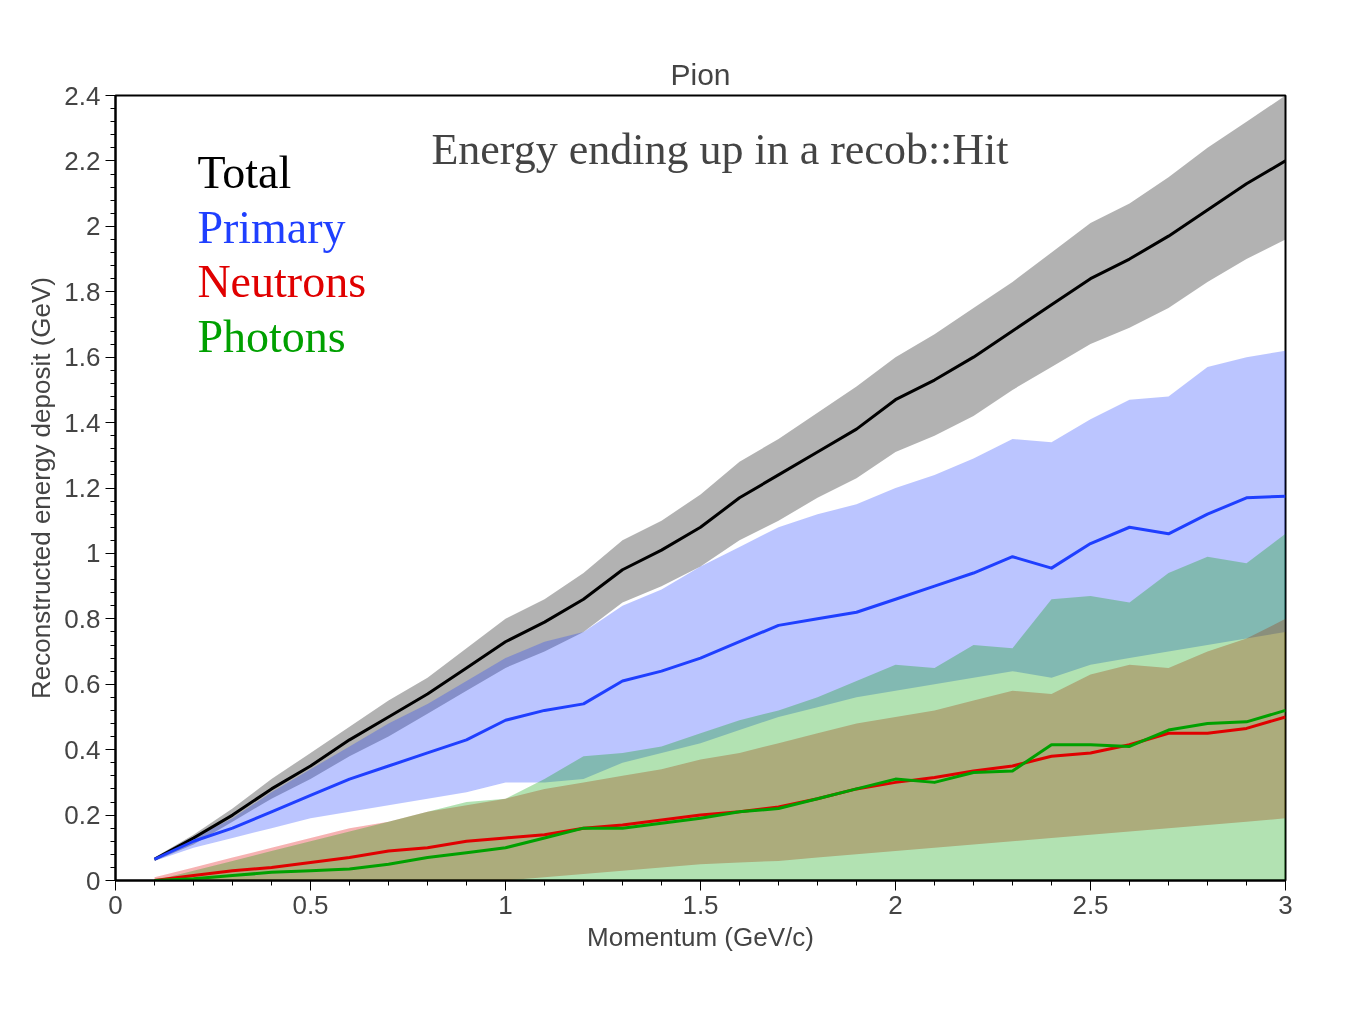  Describe the element at coordinates (82, 95) in the screenshot. I see `y-tick-label: 2.4` at that location.